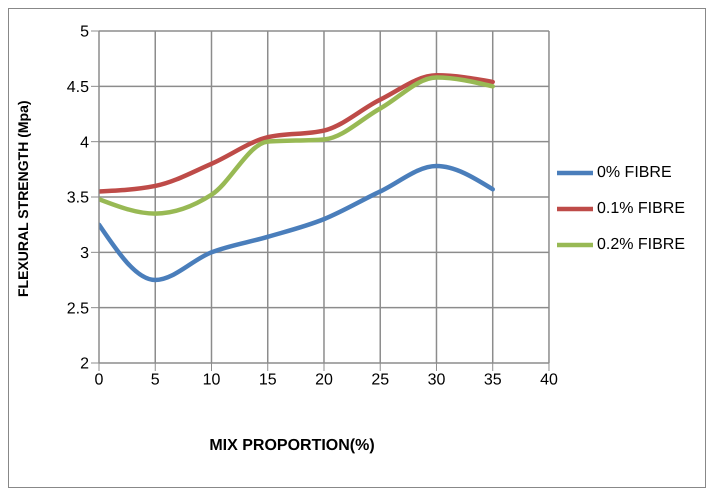  I want to click on y-axis-title: FLEXURAL STRENGTH (Mpa), so click(22, 198).